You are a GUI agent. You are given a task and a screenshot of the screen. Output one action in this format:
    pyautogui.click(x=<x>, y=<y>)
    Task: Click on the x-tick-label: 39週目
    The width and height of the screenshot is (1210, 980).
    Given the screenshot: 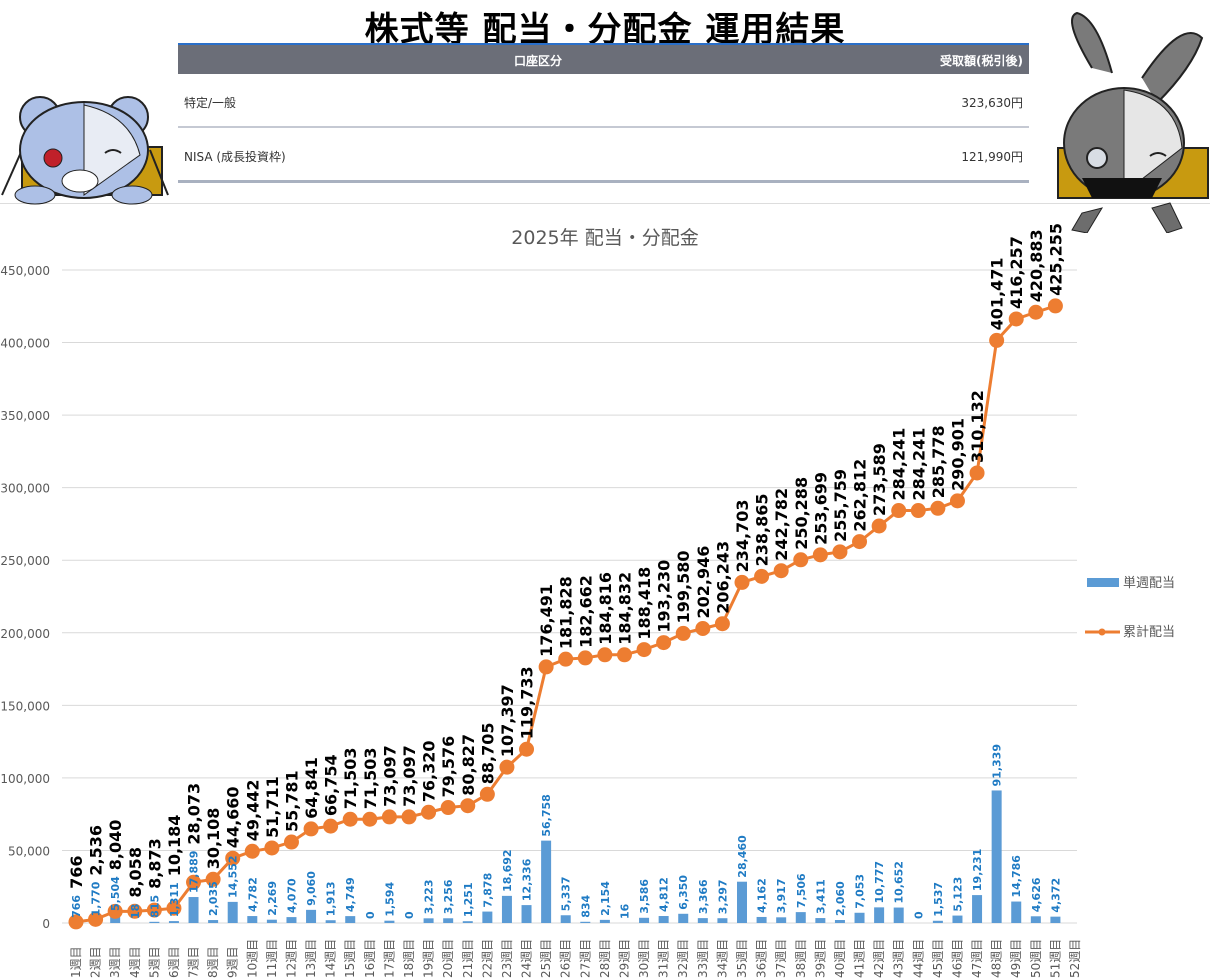 What is the action you would take?
    pyautogui.click(x=820, y=958)
    